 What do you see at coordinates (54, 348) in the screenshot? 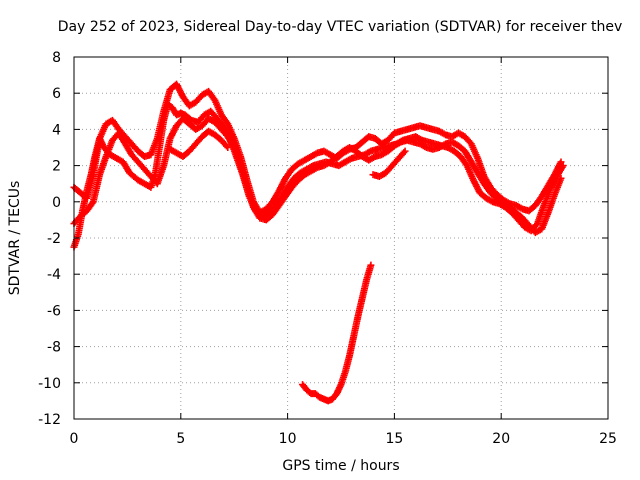
I see `y-tick-label: -8` at bounding box center [54, 348].